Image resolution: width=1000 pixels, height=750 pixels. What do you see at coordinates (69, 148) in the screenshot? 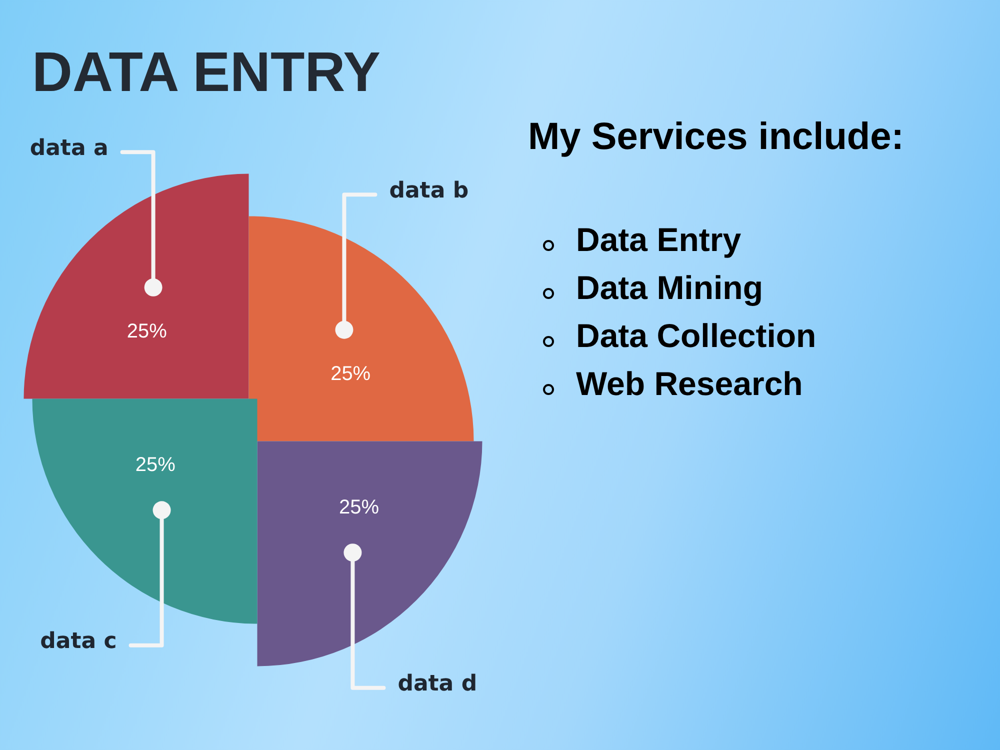
I see `slice-label: data a` at bounding box center [69, 148].